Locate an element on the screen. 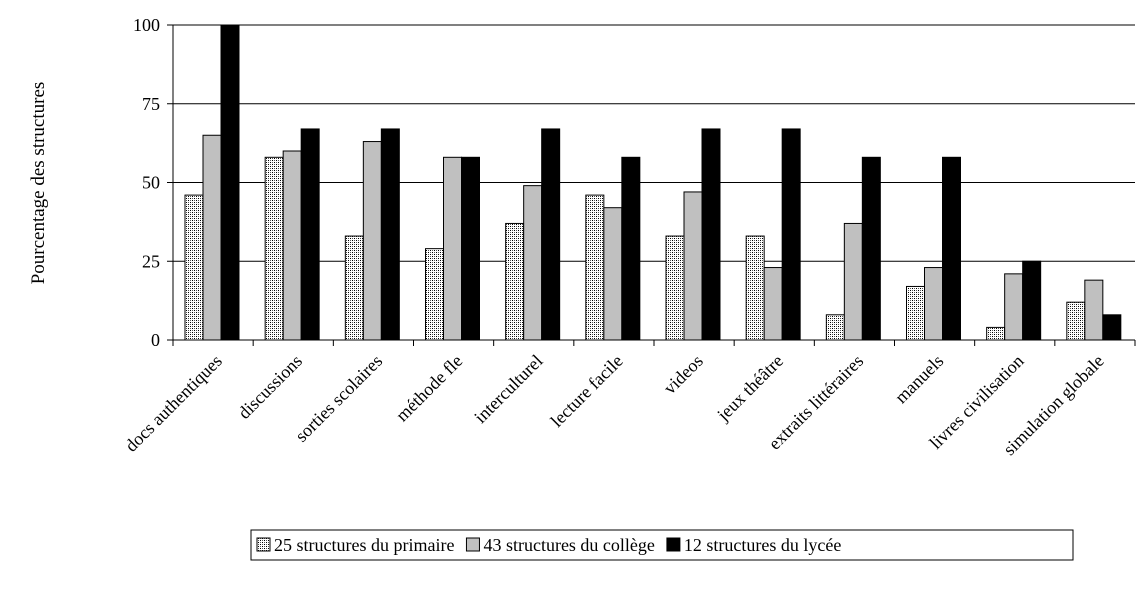  y-tick-label: 50 is located at coordinates (151, 183).